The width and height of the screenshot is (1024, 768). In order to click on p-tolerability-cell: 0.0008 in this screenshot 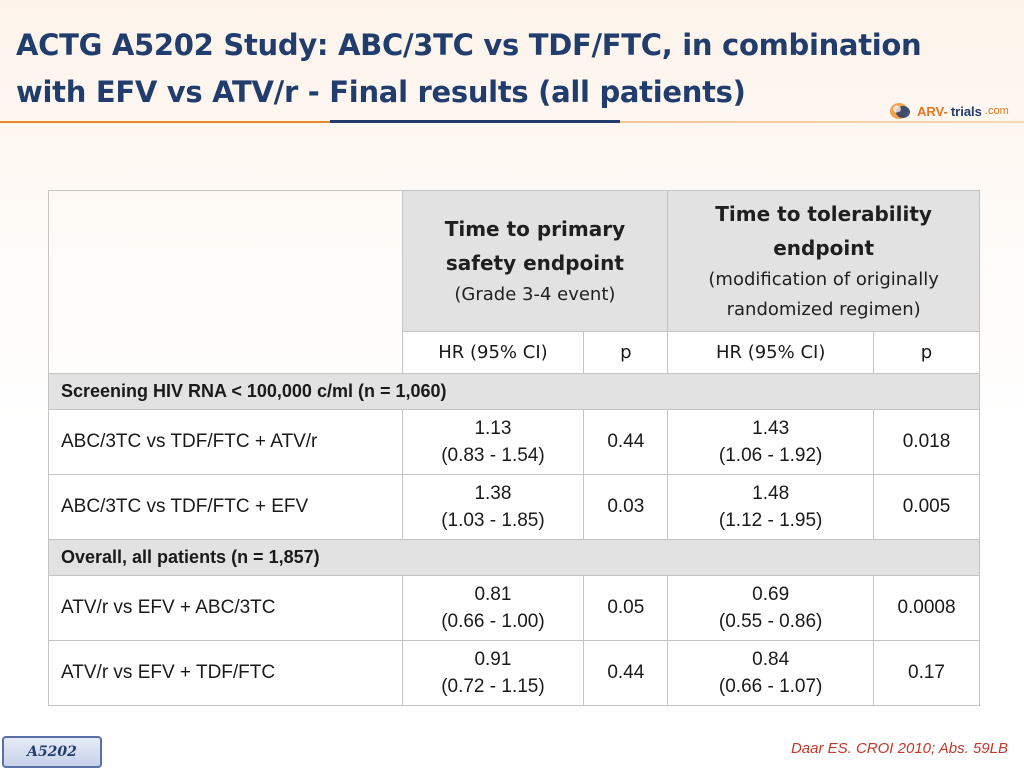, I will do `click(926, 608)`.